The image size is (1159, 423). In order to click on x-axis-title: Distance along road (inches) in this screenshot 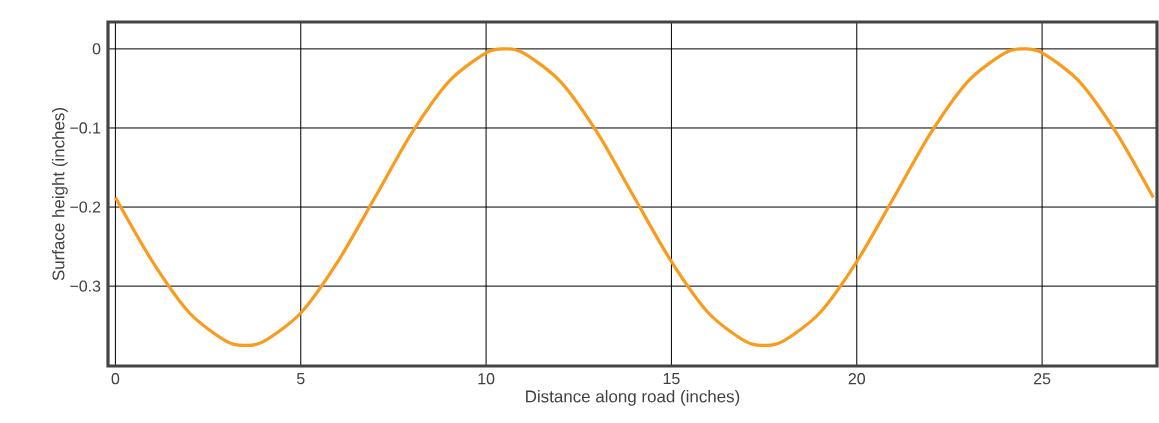, I will do `click(633, 398)`.